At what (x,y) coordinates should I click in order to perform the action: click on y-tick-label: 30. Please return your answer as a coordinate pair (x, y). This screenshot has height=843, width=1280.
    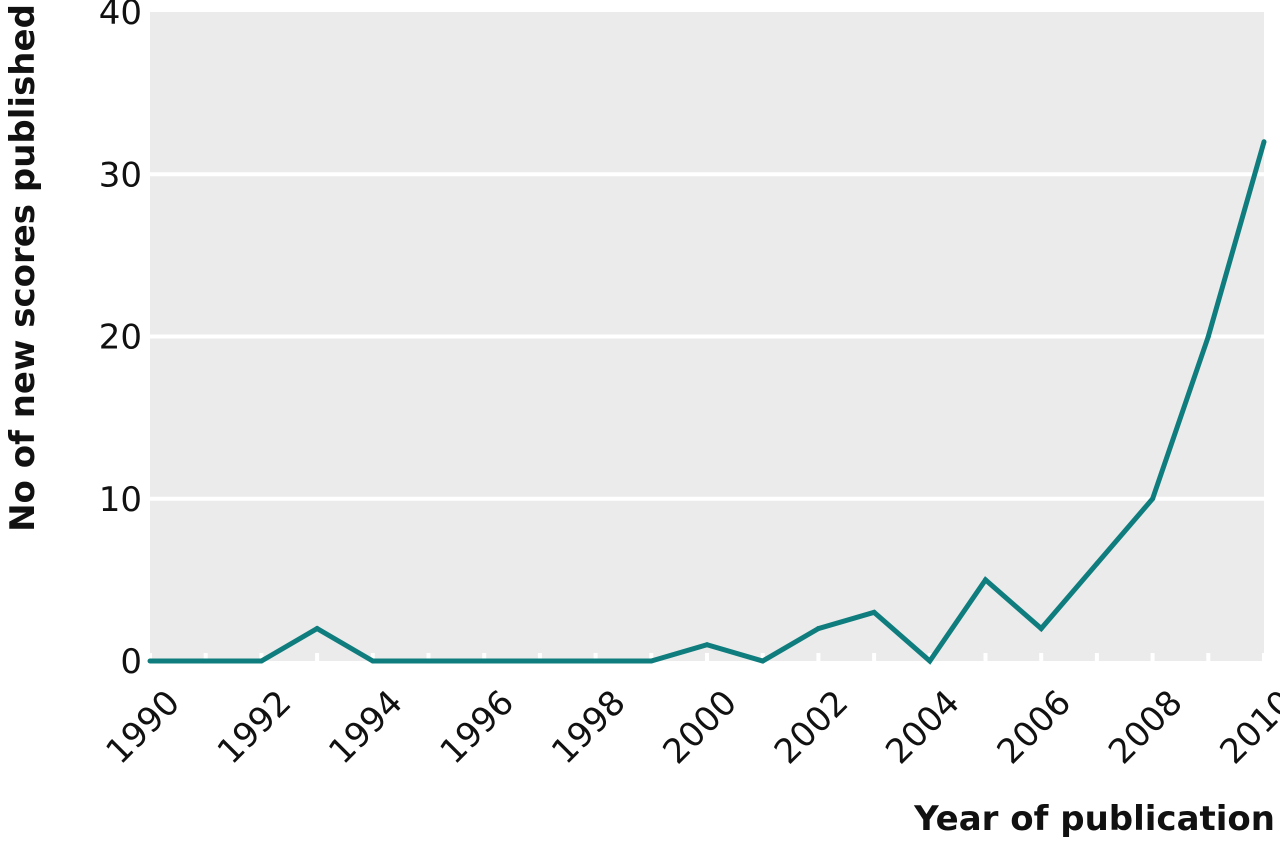
    Looking at the image, I should click on (120, 175).